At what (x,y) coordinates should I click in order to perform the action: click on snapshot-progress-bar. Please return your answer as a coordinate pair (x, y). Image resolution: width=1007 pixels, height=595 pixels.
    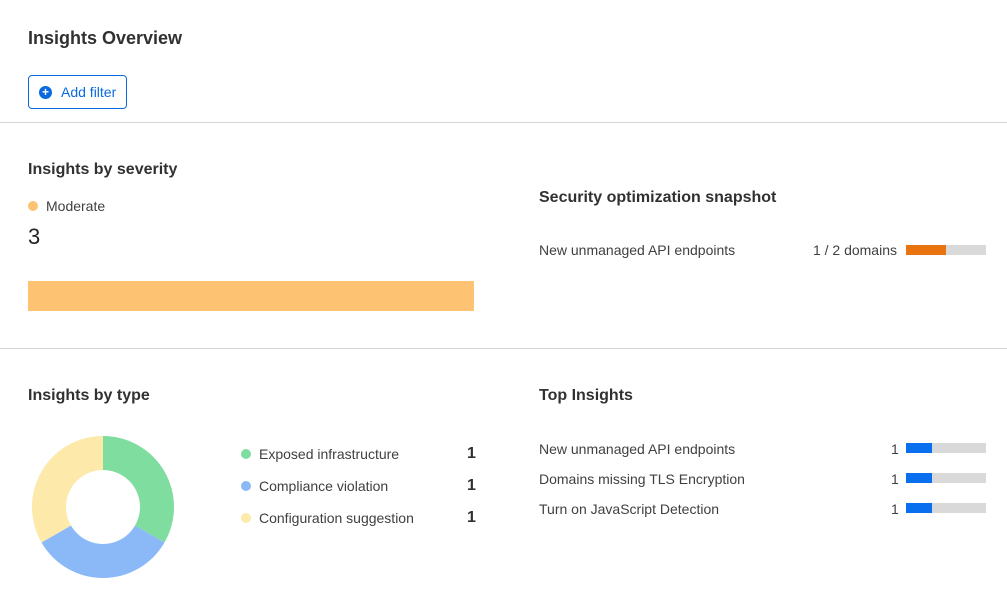
    Looking at the image, I should click on (946, 250).